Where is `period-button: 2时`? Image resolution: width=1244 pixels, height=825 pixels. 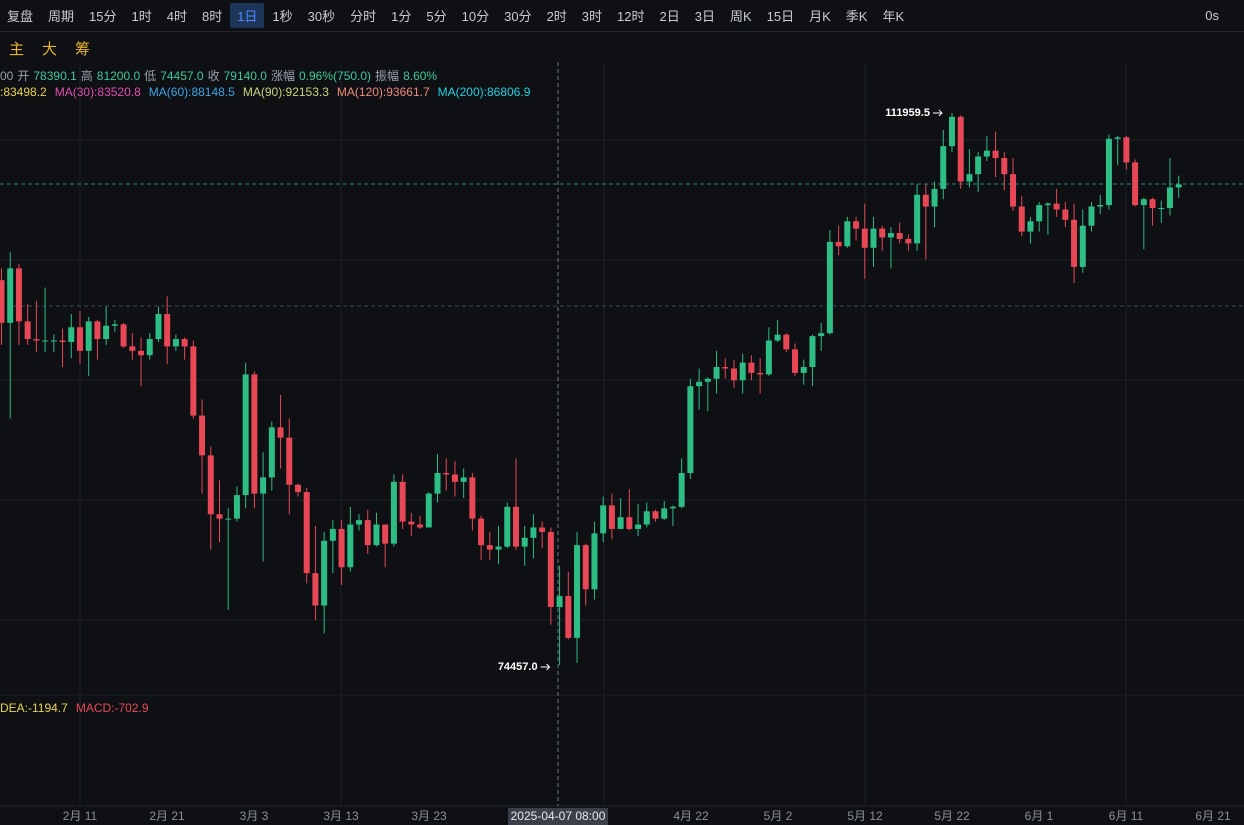 period-button: 2时 is located at coordinates (556, 16).